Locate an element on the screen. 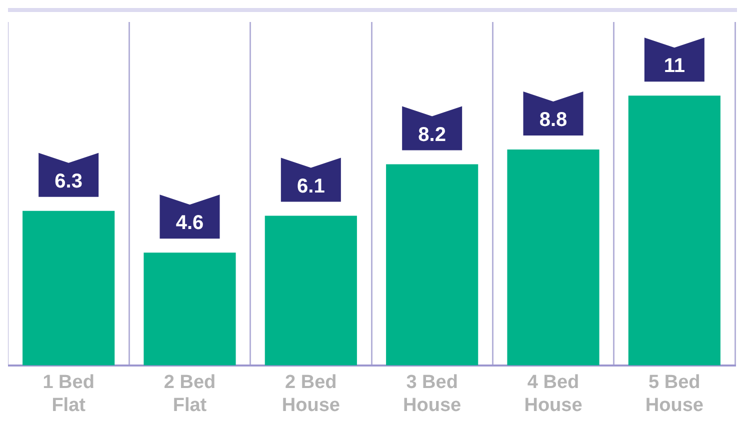 The height and width of the screenshot is (431, 745). data-label: 6.1 is located at coordinates (311, 186).